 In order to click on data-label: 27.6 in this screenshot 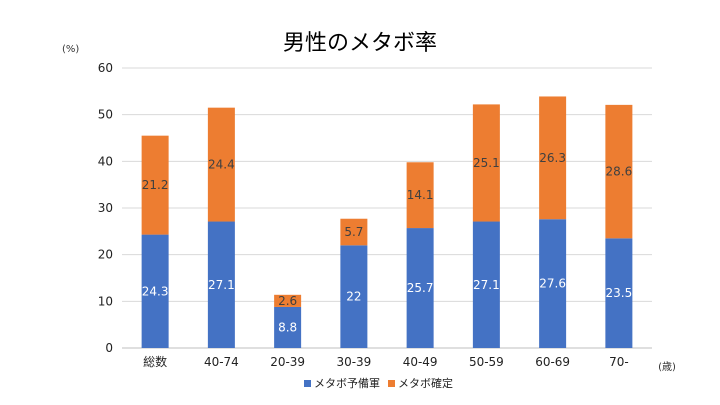, I will do `click(552, 284)`.